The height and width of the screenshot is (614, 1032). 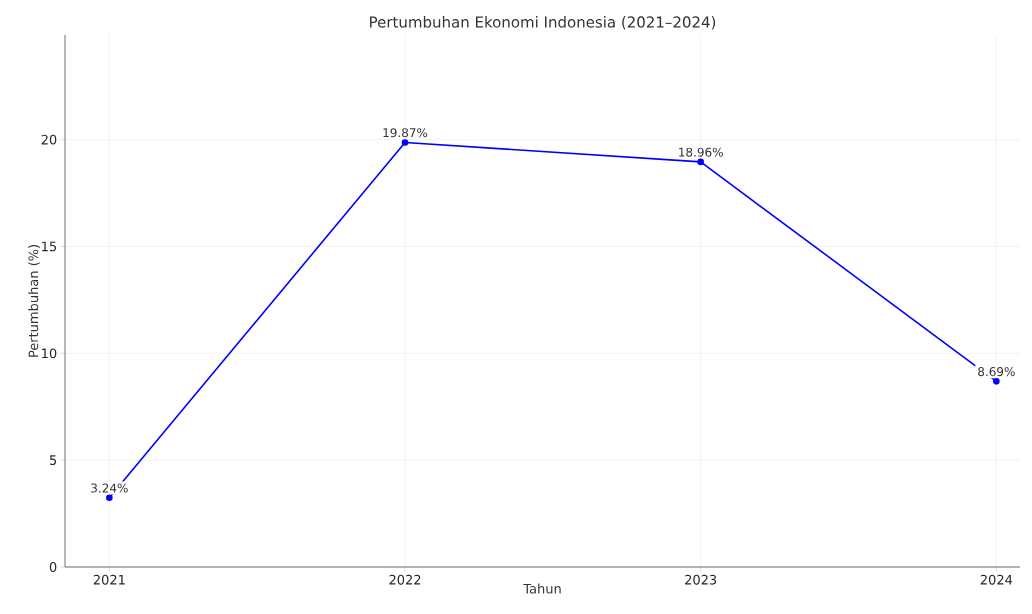 I want to click on data-label: 3.24%, so click(x=109, y=488).